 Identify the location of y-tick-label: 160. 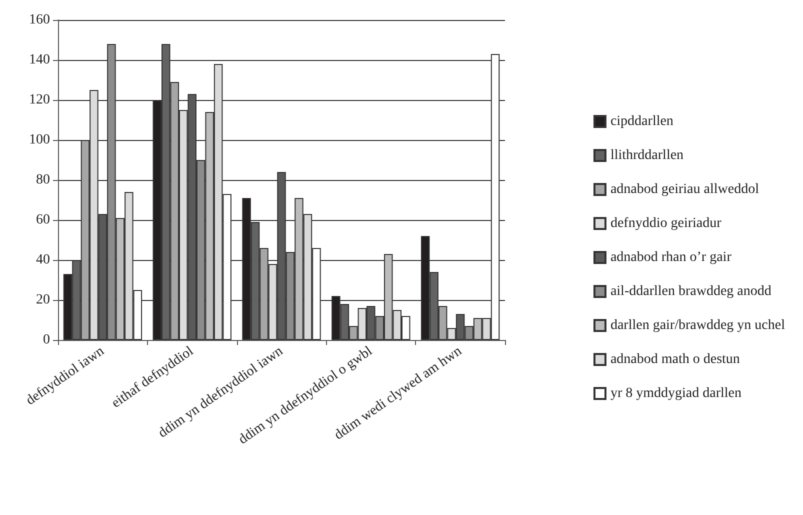
(39, 20).